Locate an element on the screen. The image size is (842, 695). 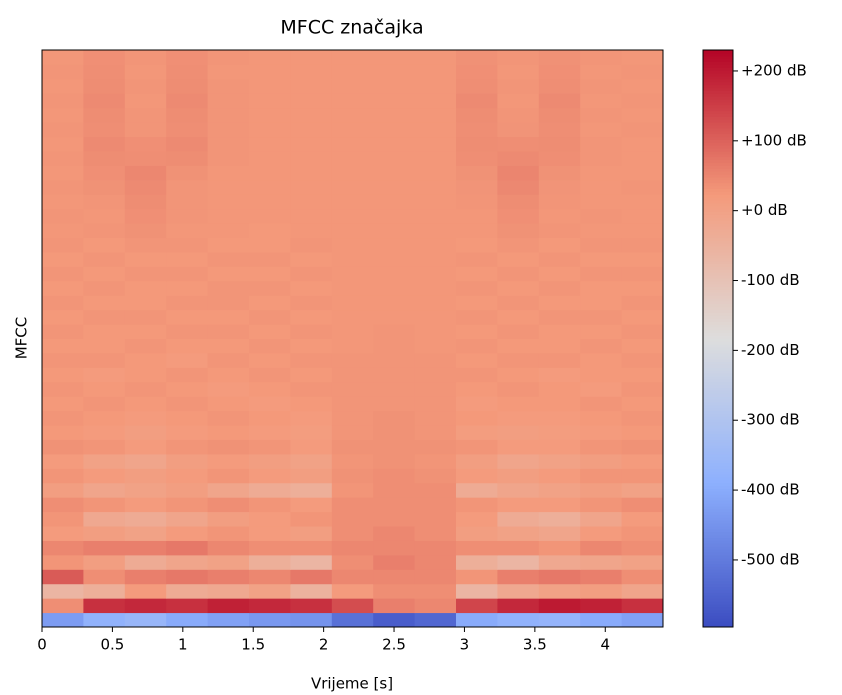
x-tick-label: 0 is located at coordinates (42, 645).